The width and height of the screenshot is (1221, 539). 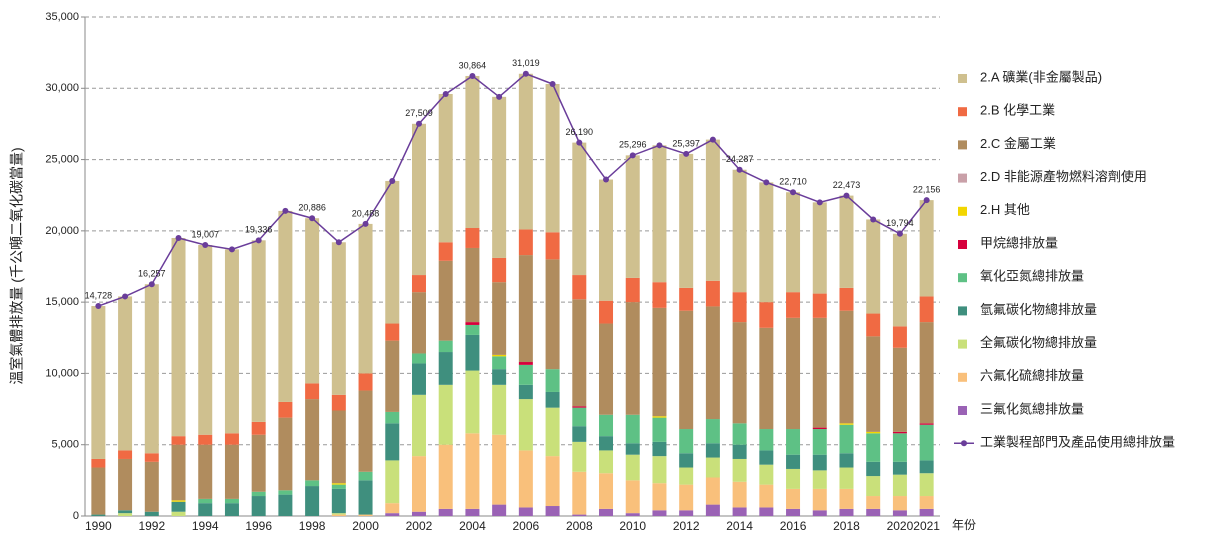 What do you see at coordinates (62, 373) in the screenshot?
I see `y-tick-label: 10,000` at bounding box center [62, 373].